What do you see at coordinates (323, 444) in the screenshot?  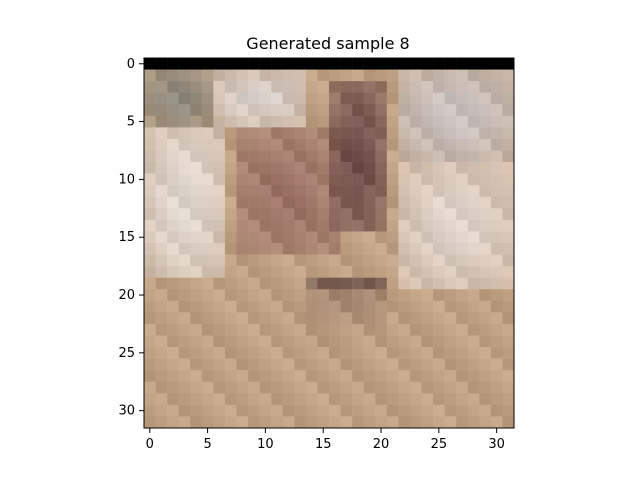 I see `x-tick-label-15: 15` at bounding box center [323, 444].